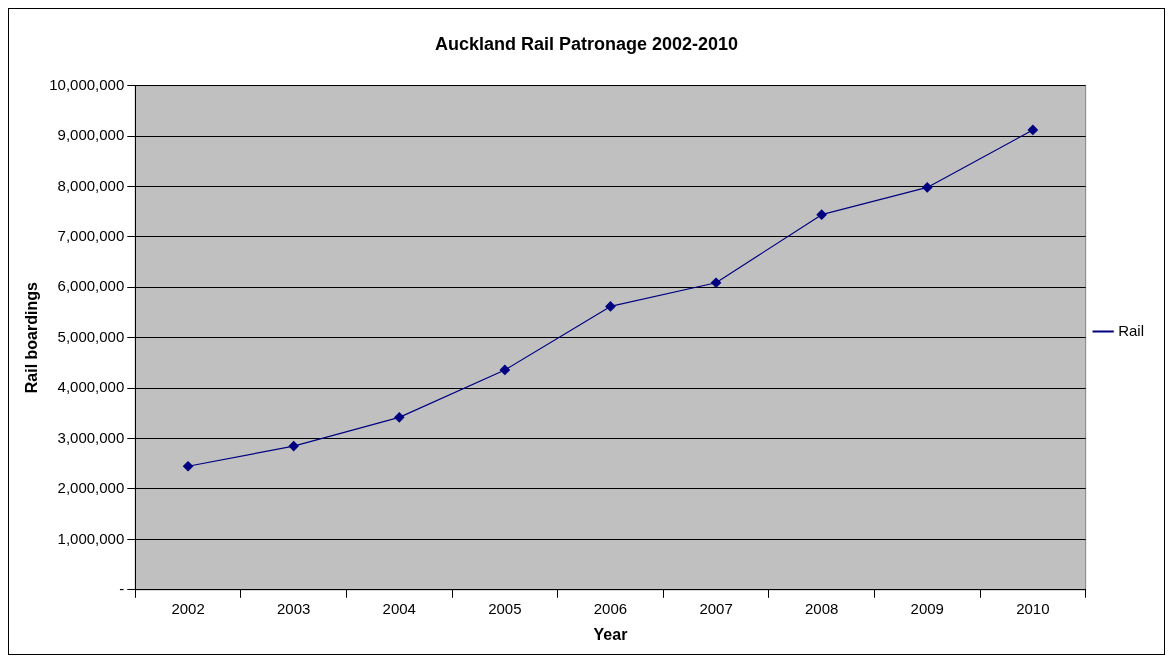 The image size is (1173, 663). I want to click on x-tick-label: 2006, so click(610, 608).